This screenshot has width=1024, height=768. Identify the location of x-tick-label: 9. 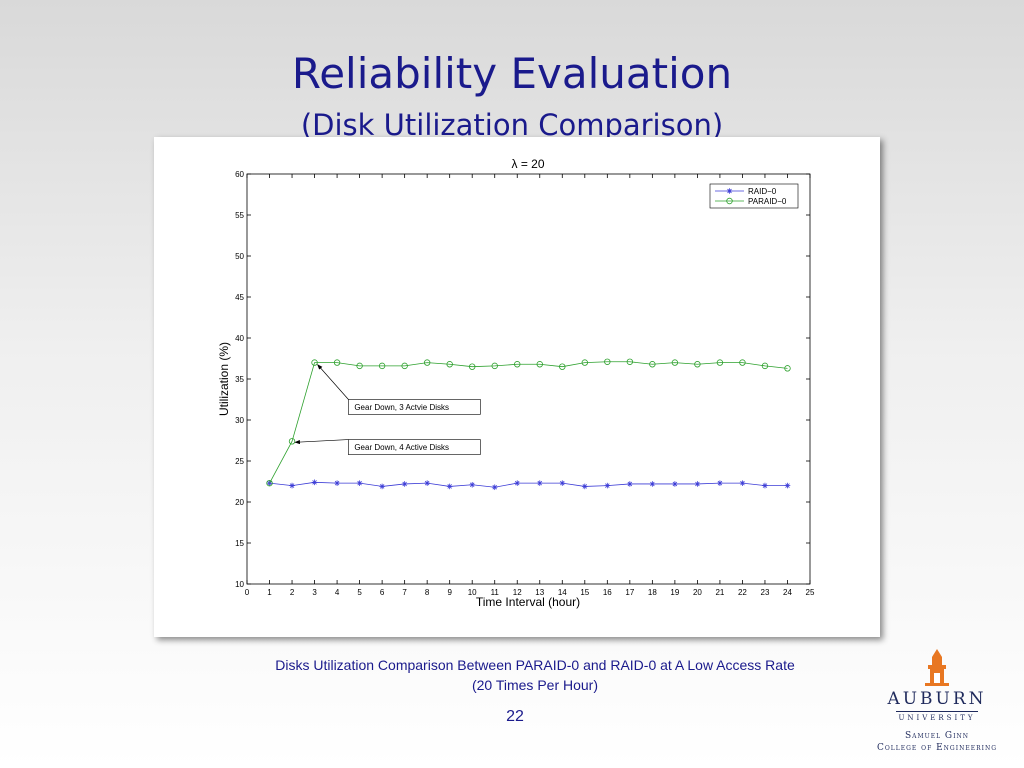
(449, 592).